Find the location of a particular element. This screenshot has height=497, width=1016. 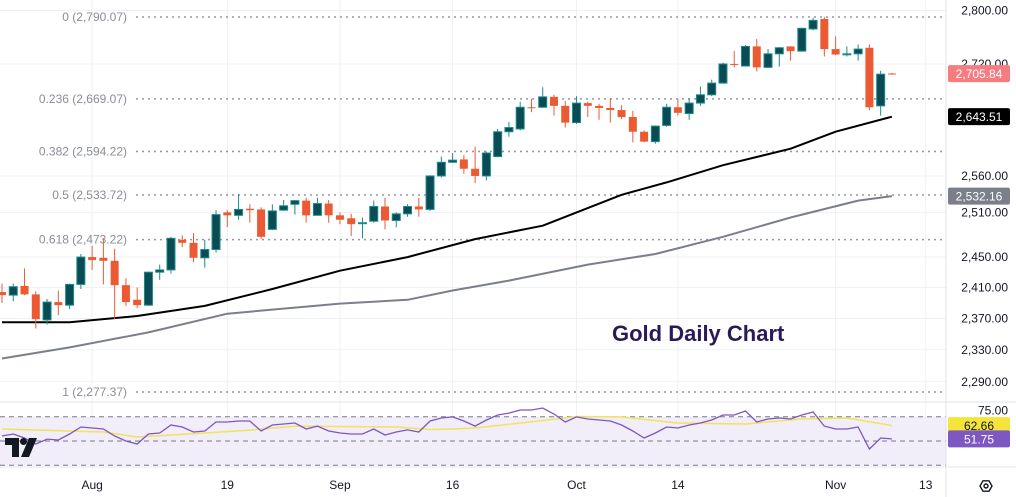

rsi-line is located at coordinates (446, 429).